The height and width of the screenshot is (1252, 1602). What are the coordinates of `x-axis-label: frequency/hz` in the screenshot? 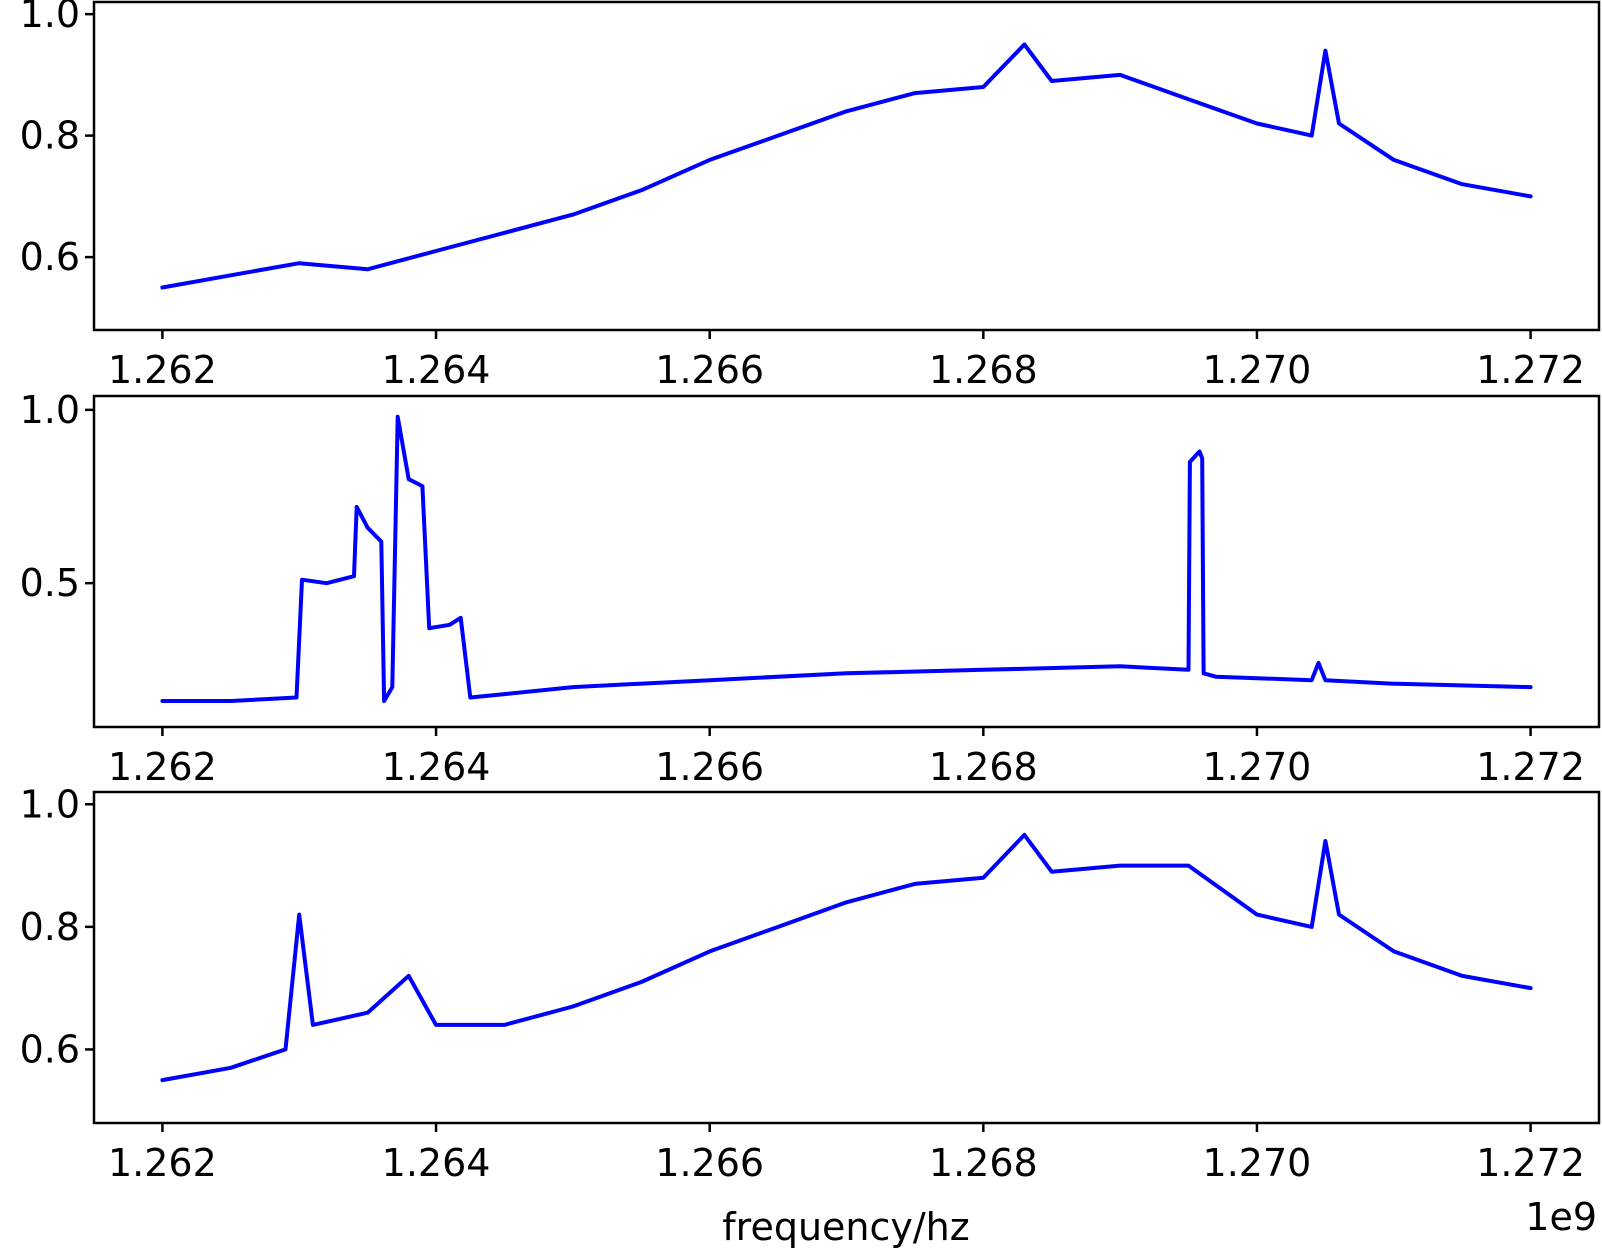 It's located at (845, 1227).